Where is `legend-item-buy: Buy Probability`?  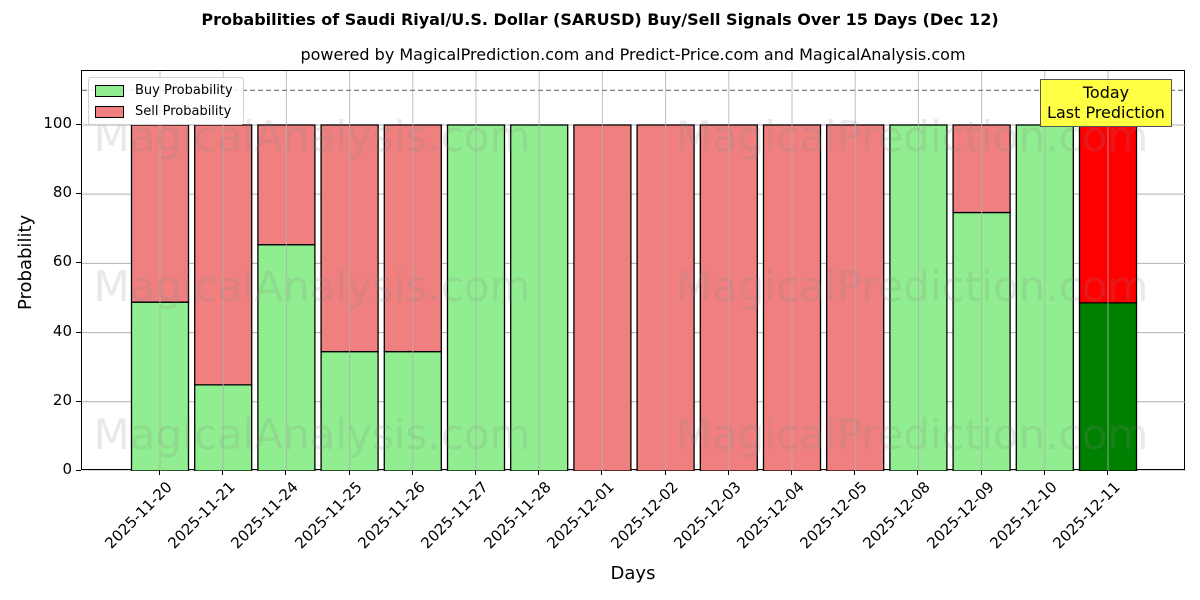 legend-item-buy: Buy Probability is located at coordinates (164, 90).